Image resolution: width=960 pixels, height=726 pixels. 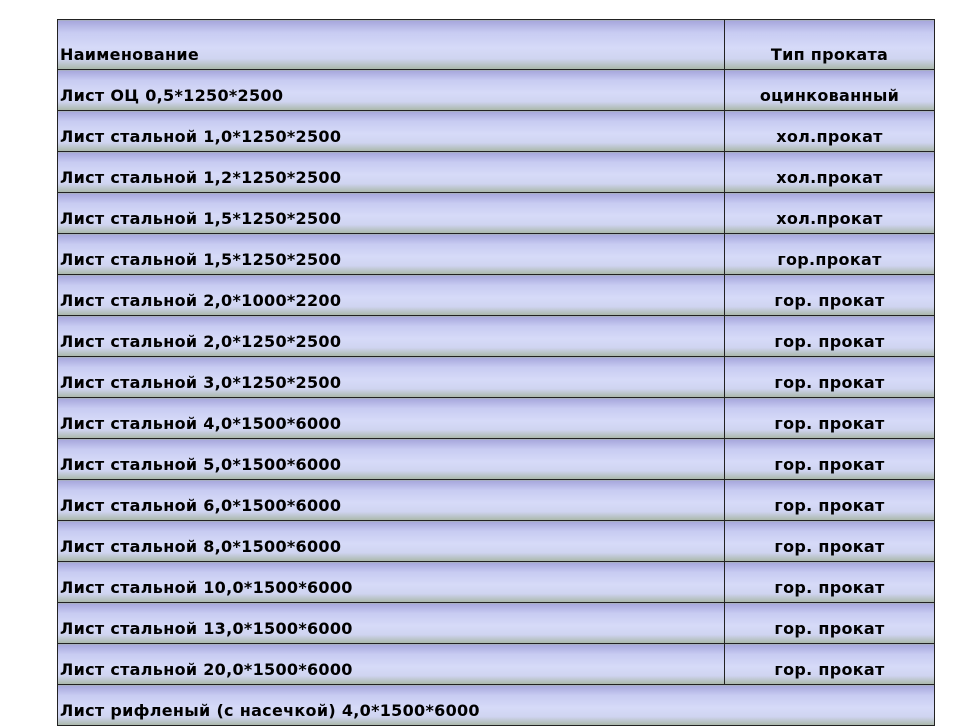 What do you see at coordinates (391, 295) in the screenshot?
I see `cell-name: Лист стальной 2,0*1000*2200` at bounding box center [391, 295].